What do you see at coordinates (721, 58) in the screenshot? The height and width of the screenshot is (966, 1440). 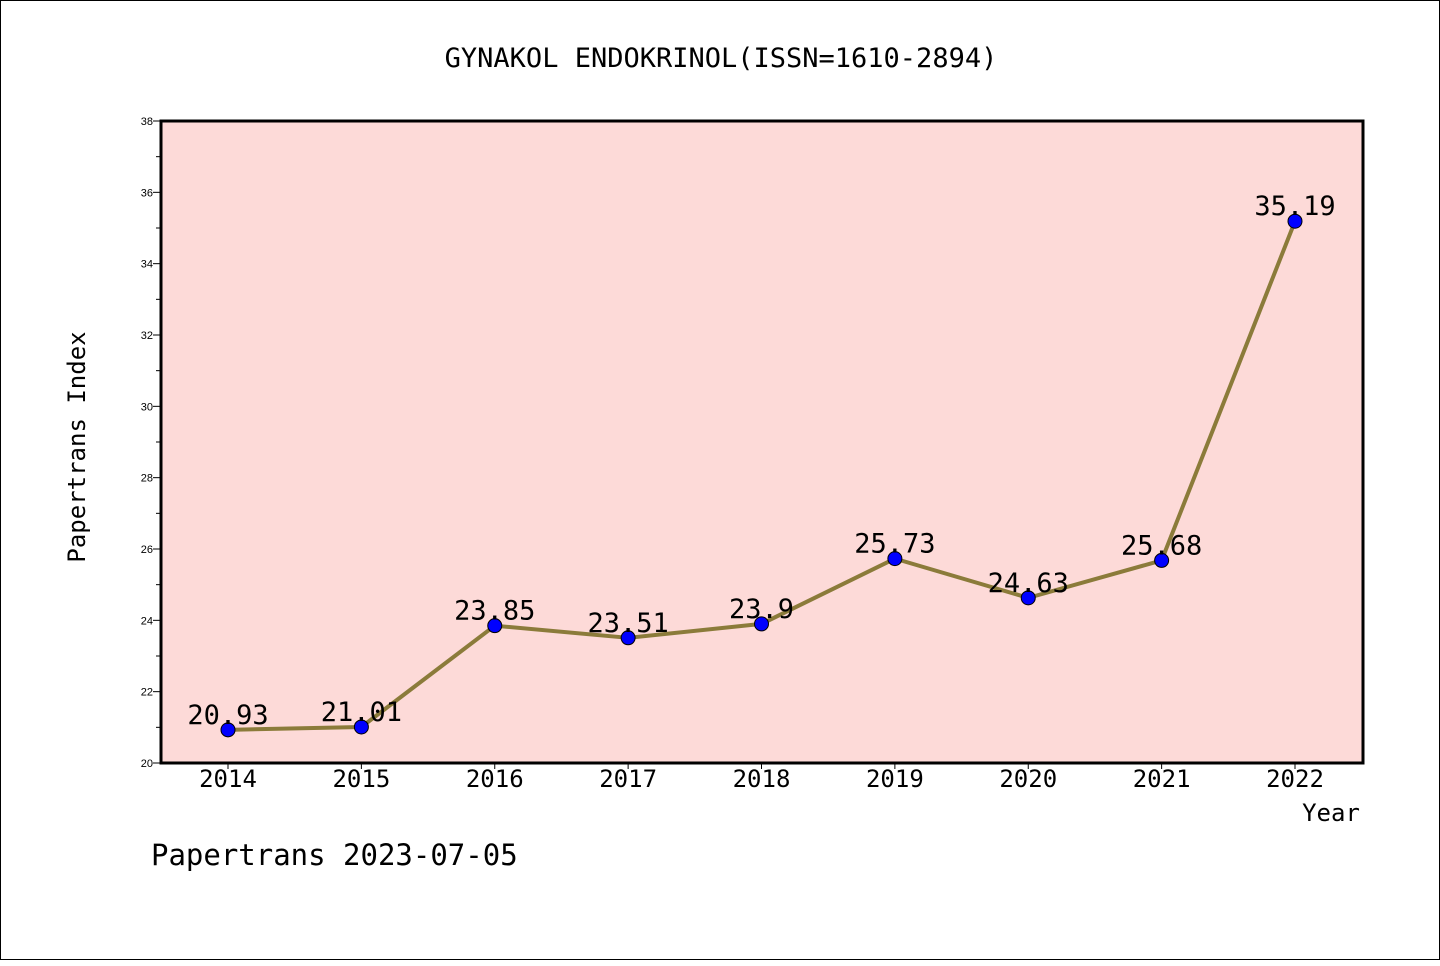 I see `chart-title: GYNAKOL ENDOKRINOL(ISSN=1610-2894)` at bounding box center [721, 58].